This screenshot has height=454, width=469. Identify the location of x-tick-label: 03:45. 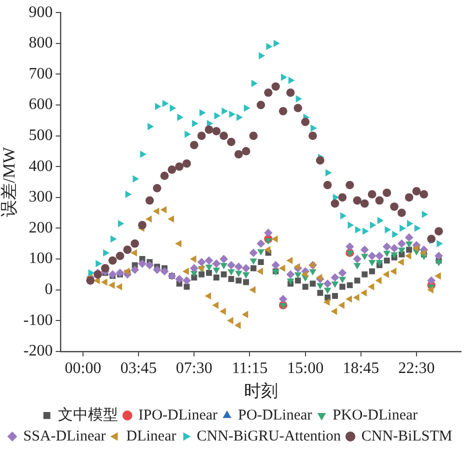
(138, 369).